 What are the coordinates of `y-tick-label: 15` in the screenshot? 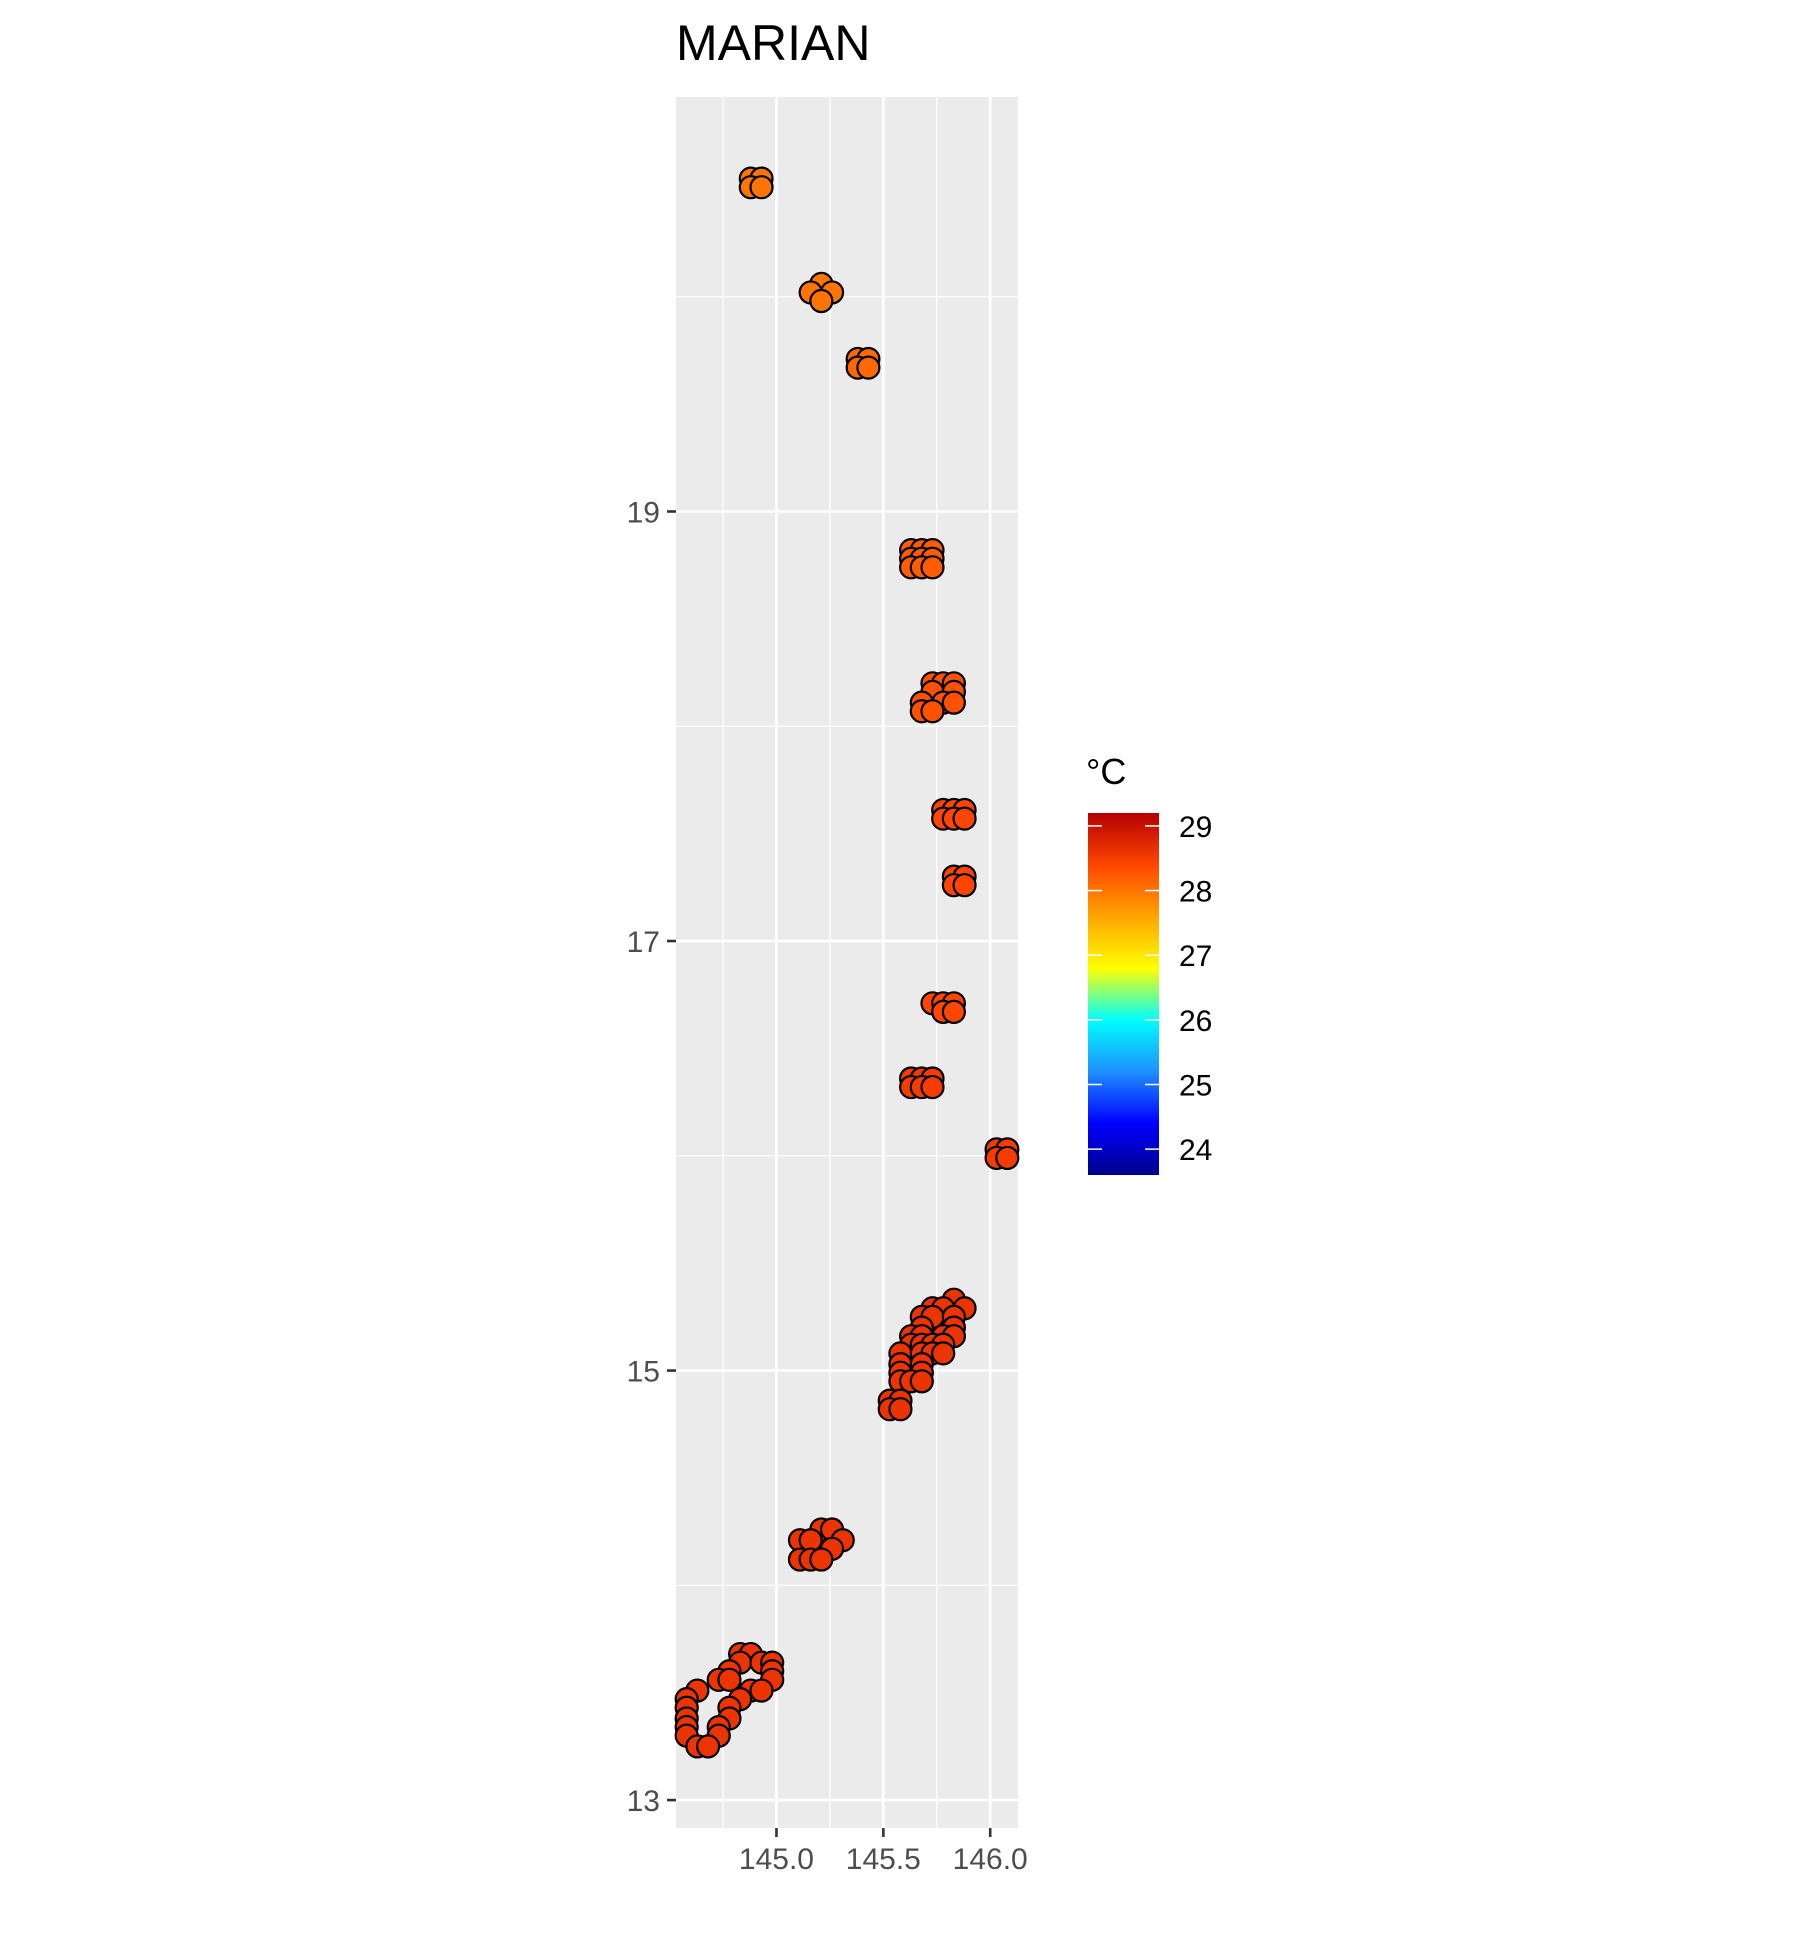 It's located at (643, 1372).